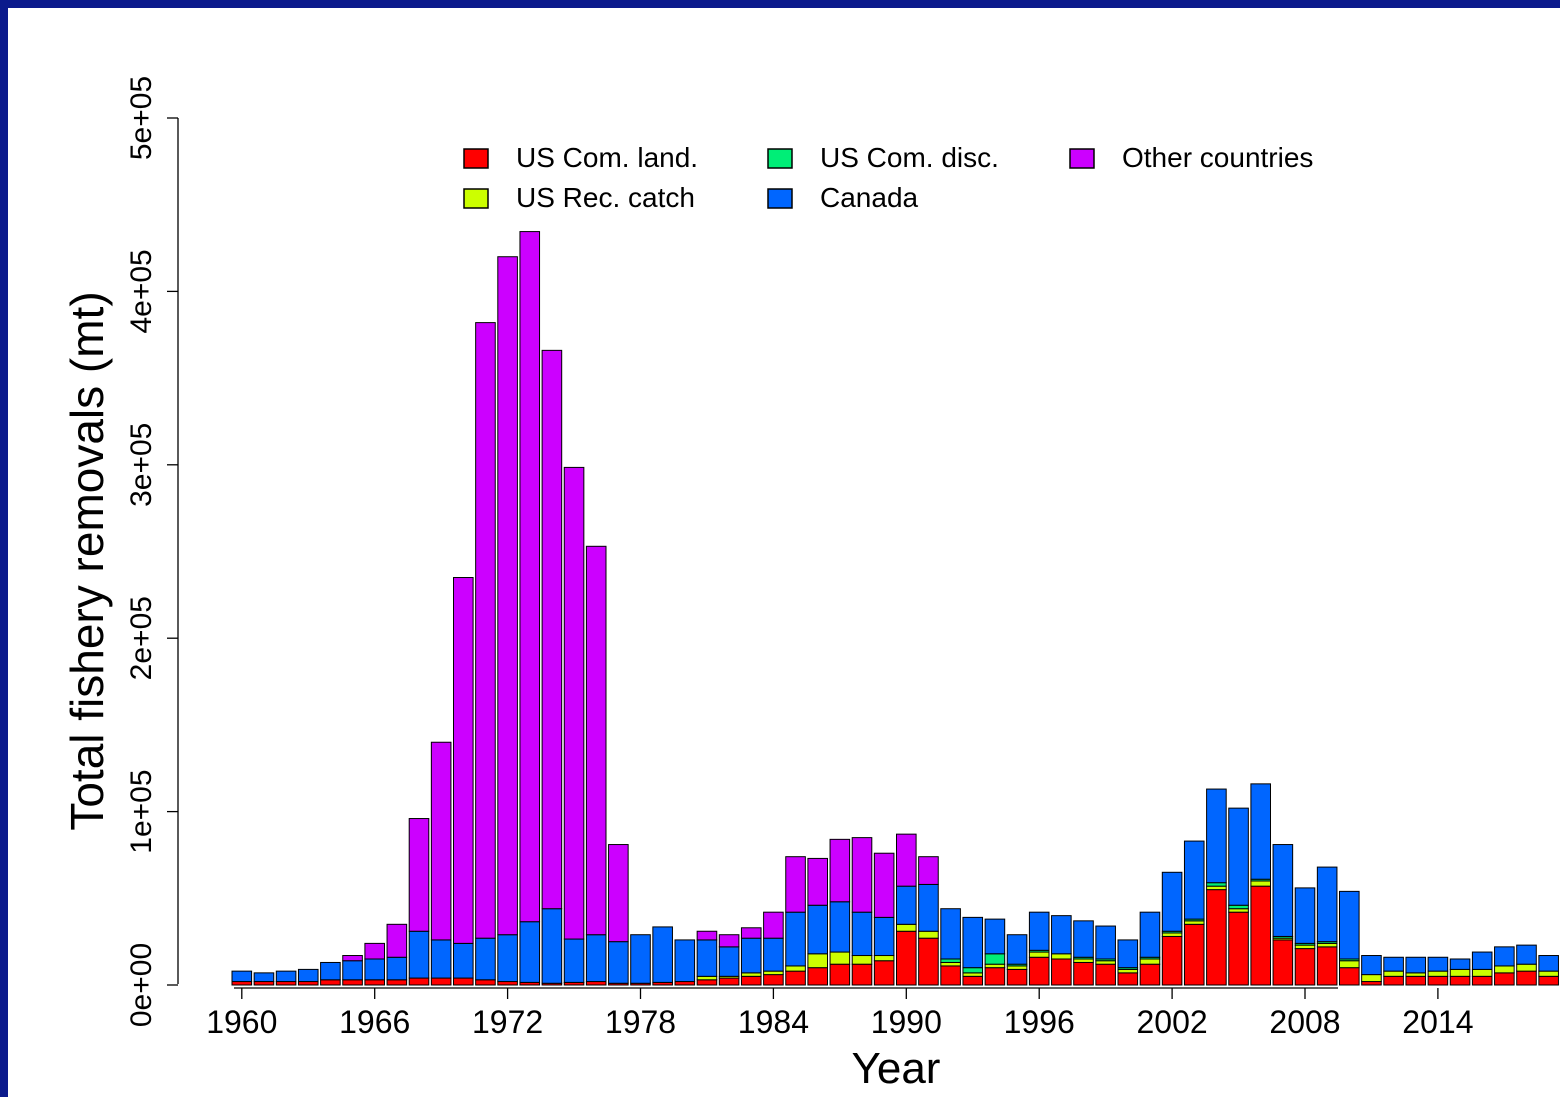 Image resolution: width=1560 pixels, height=1097 pixels. I want to click on bar-other-countries-1983, so click(751, 933).